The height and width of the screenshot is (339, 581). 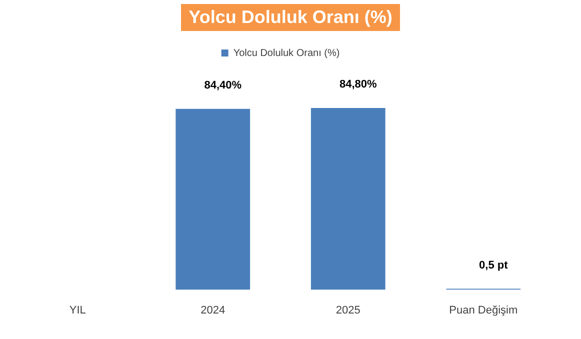 I want to click on x-tick-label: Puan Değişim, so click(x=483, y=310).